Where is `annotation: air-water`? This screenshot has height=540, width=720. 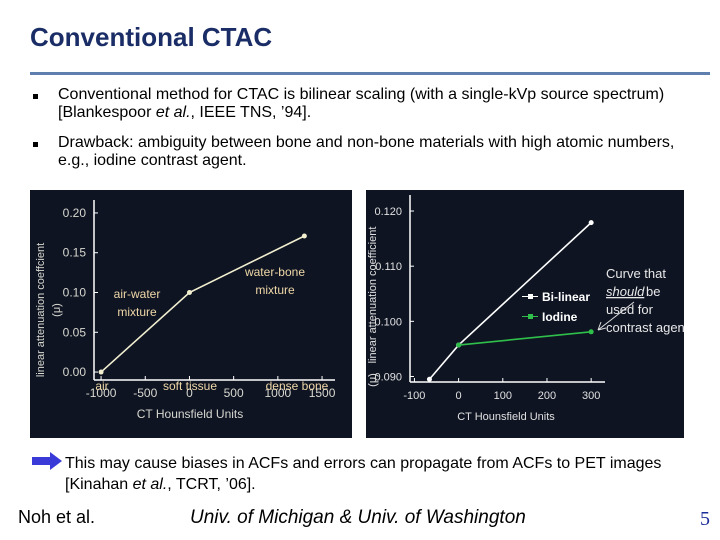 annotation: air-water is located at coordinates (137, 294).